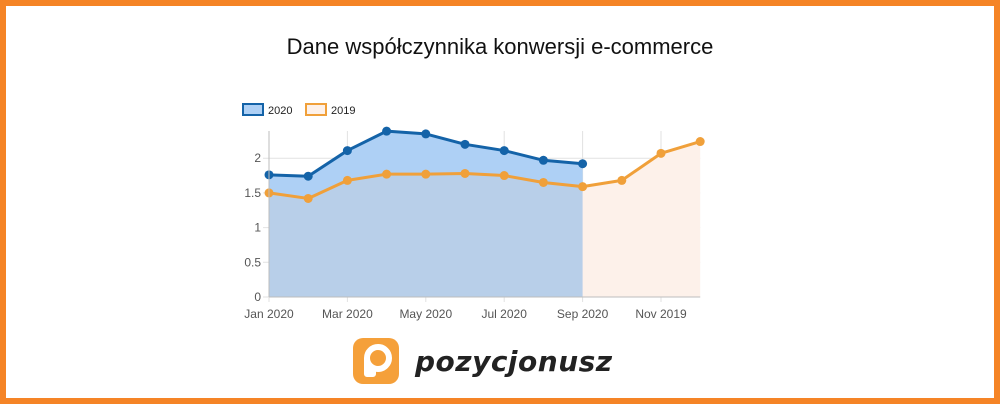  I want to click on brand-name: pozycjonusz, so click(514, 361).